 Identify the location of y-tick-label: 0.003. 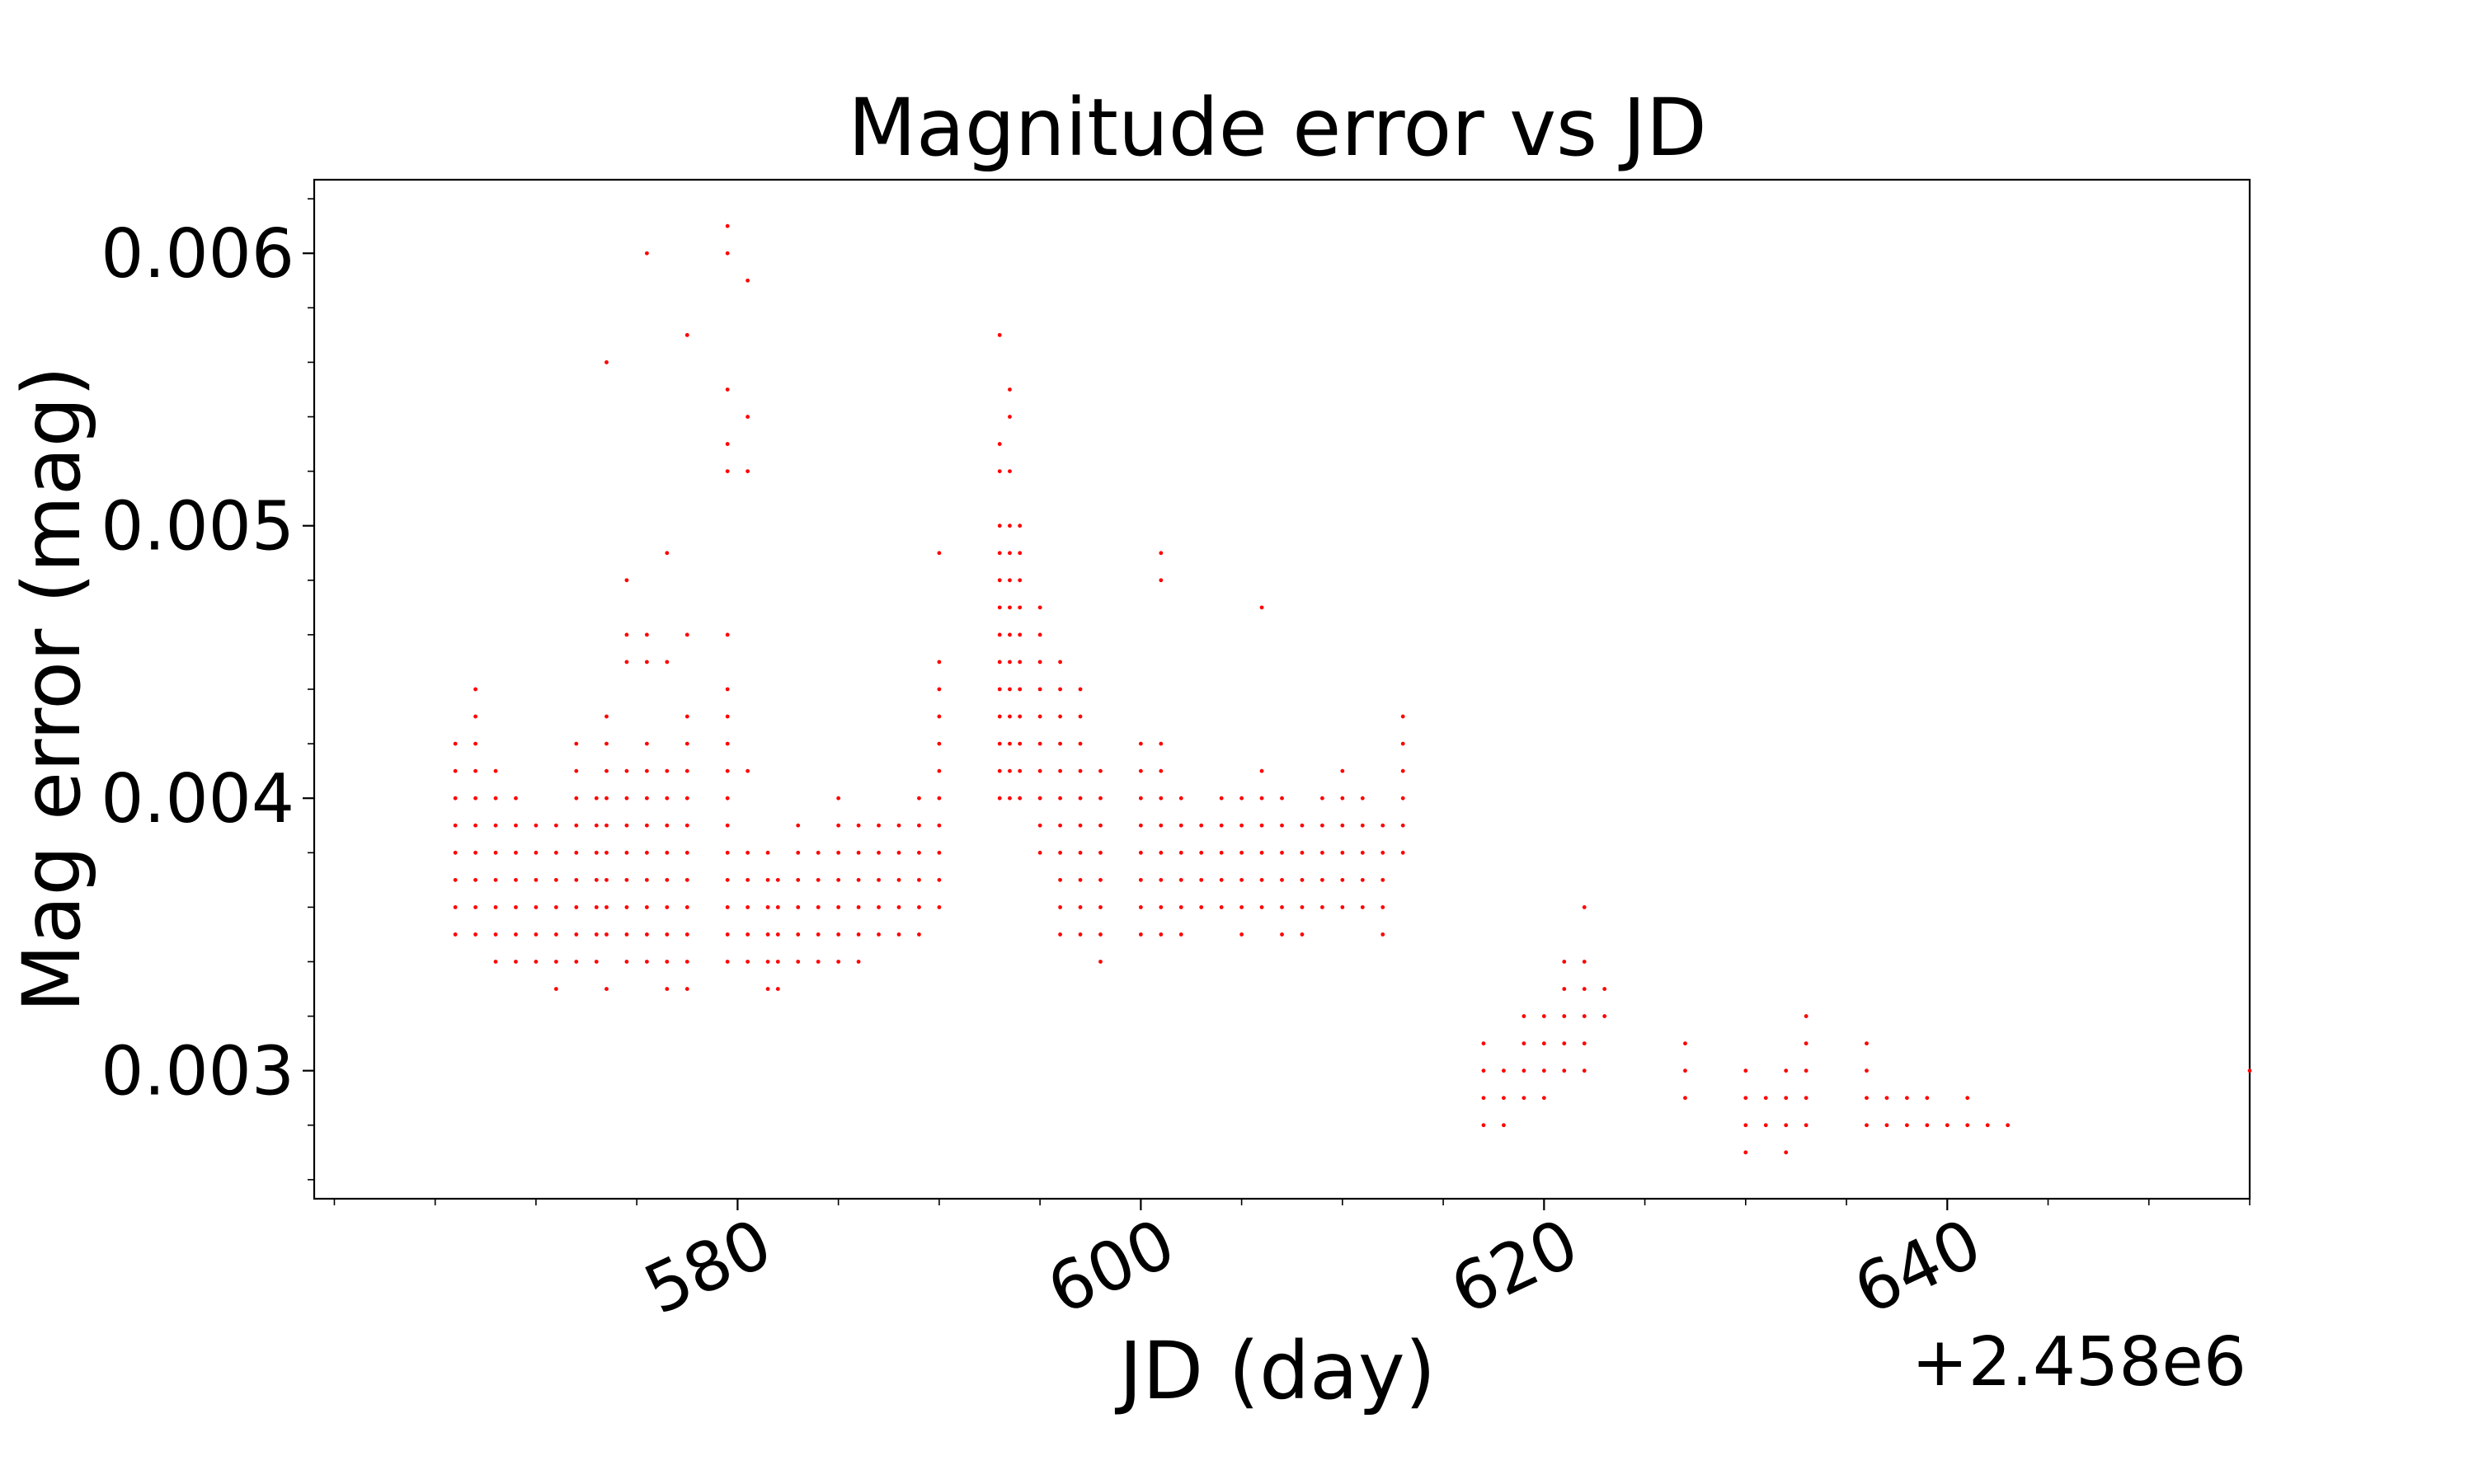
(197, 1072).